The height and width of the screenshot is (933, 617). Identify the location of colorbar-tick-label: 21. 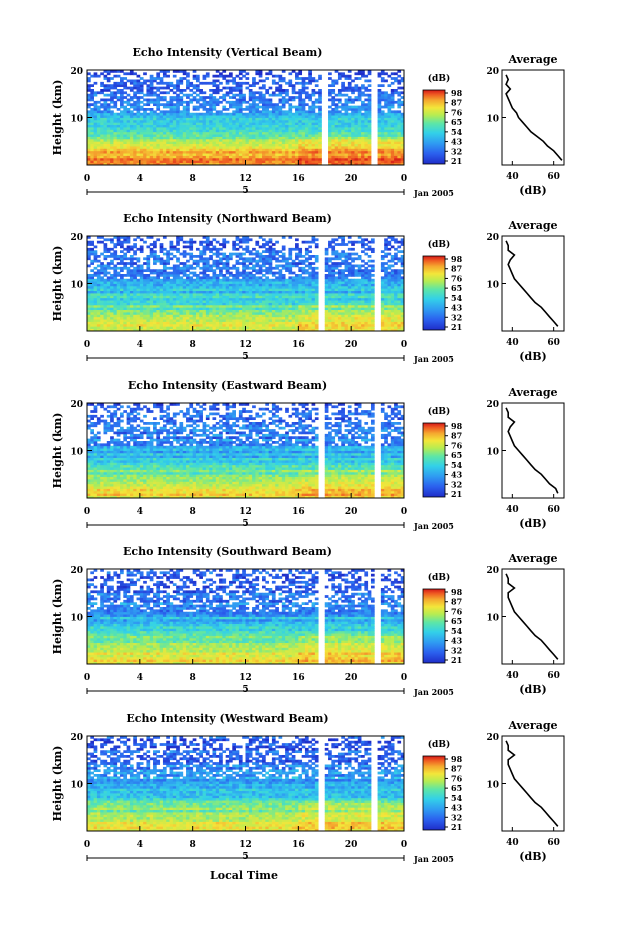
(456, 161).